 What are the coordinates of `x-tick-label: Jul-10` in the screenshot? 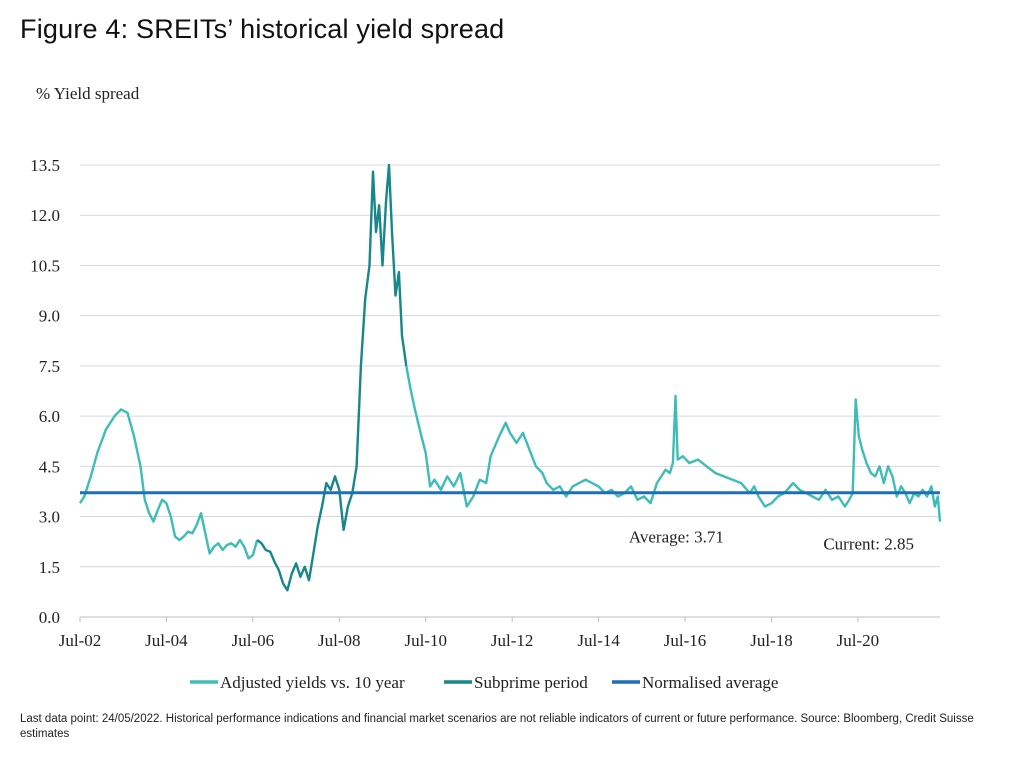 It's located at (425, 640).